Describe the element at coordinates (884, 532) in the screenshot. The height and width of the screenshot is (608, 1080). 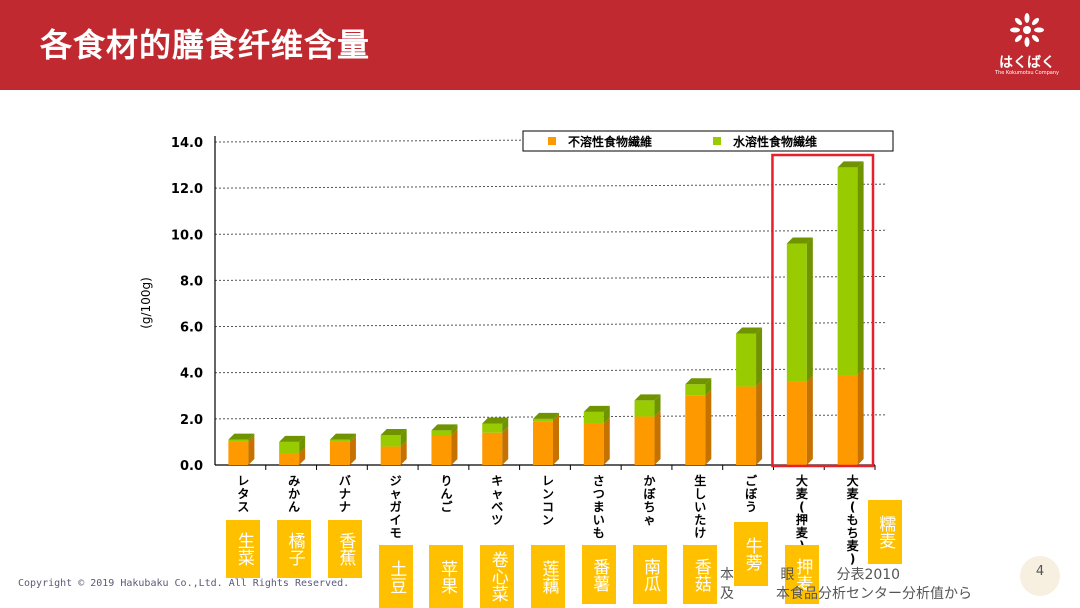
I see `chinese-name-label: 糯麦` at that location.